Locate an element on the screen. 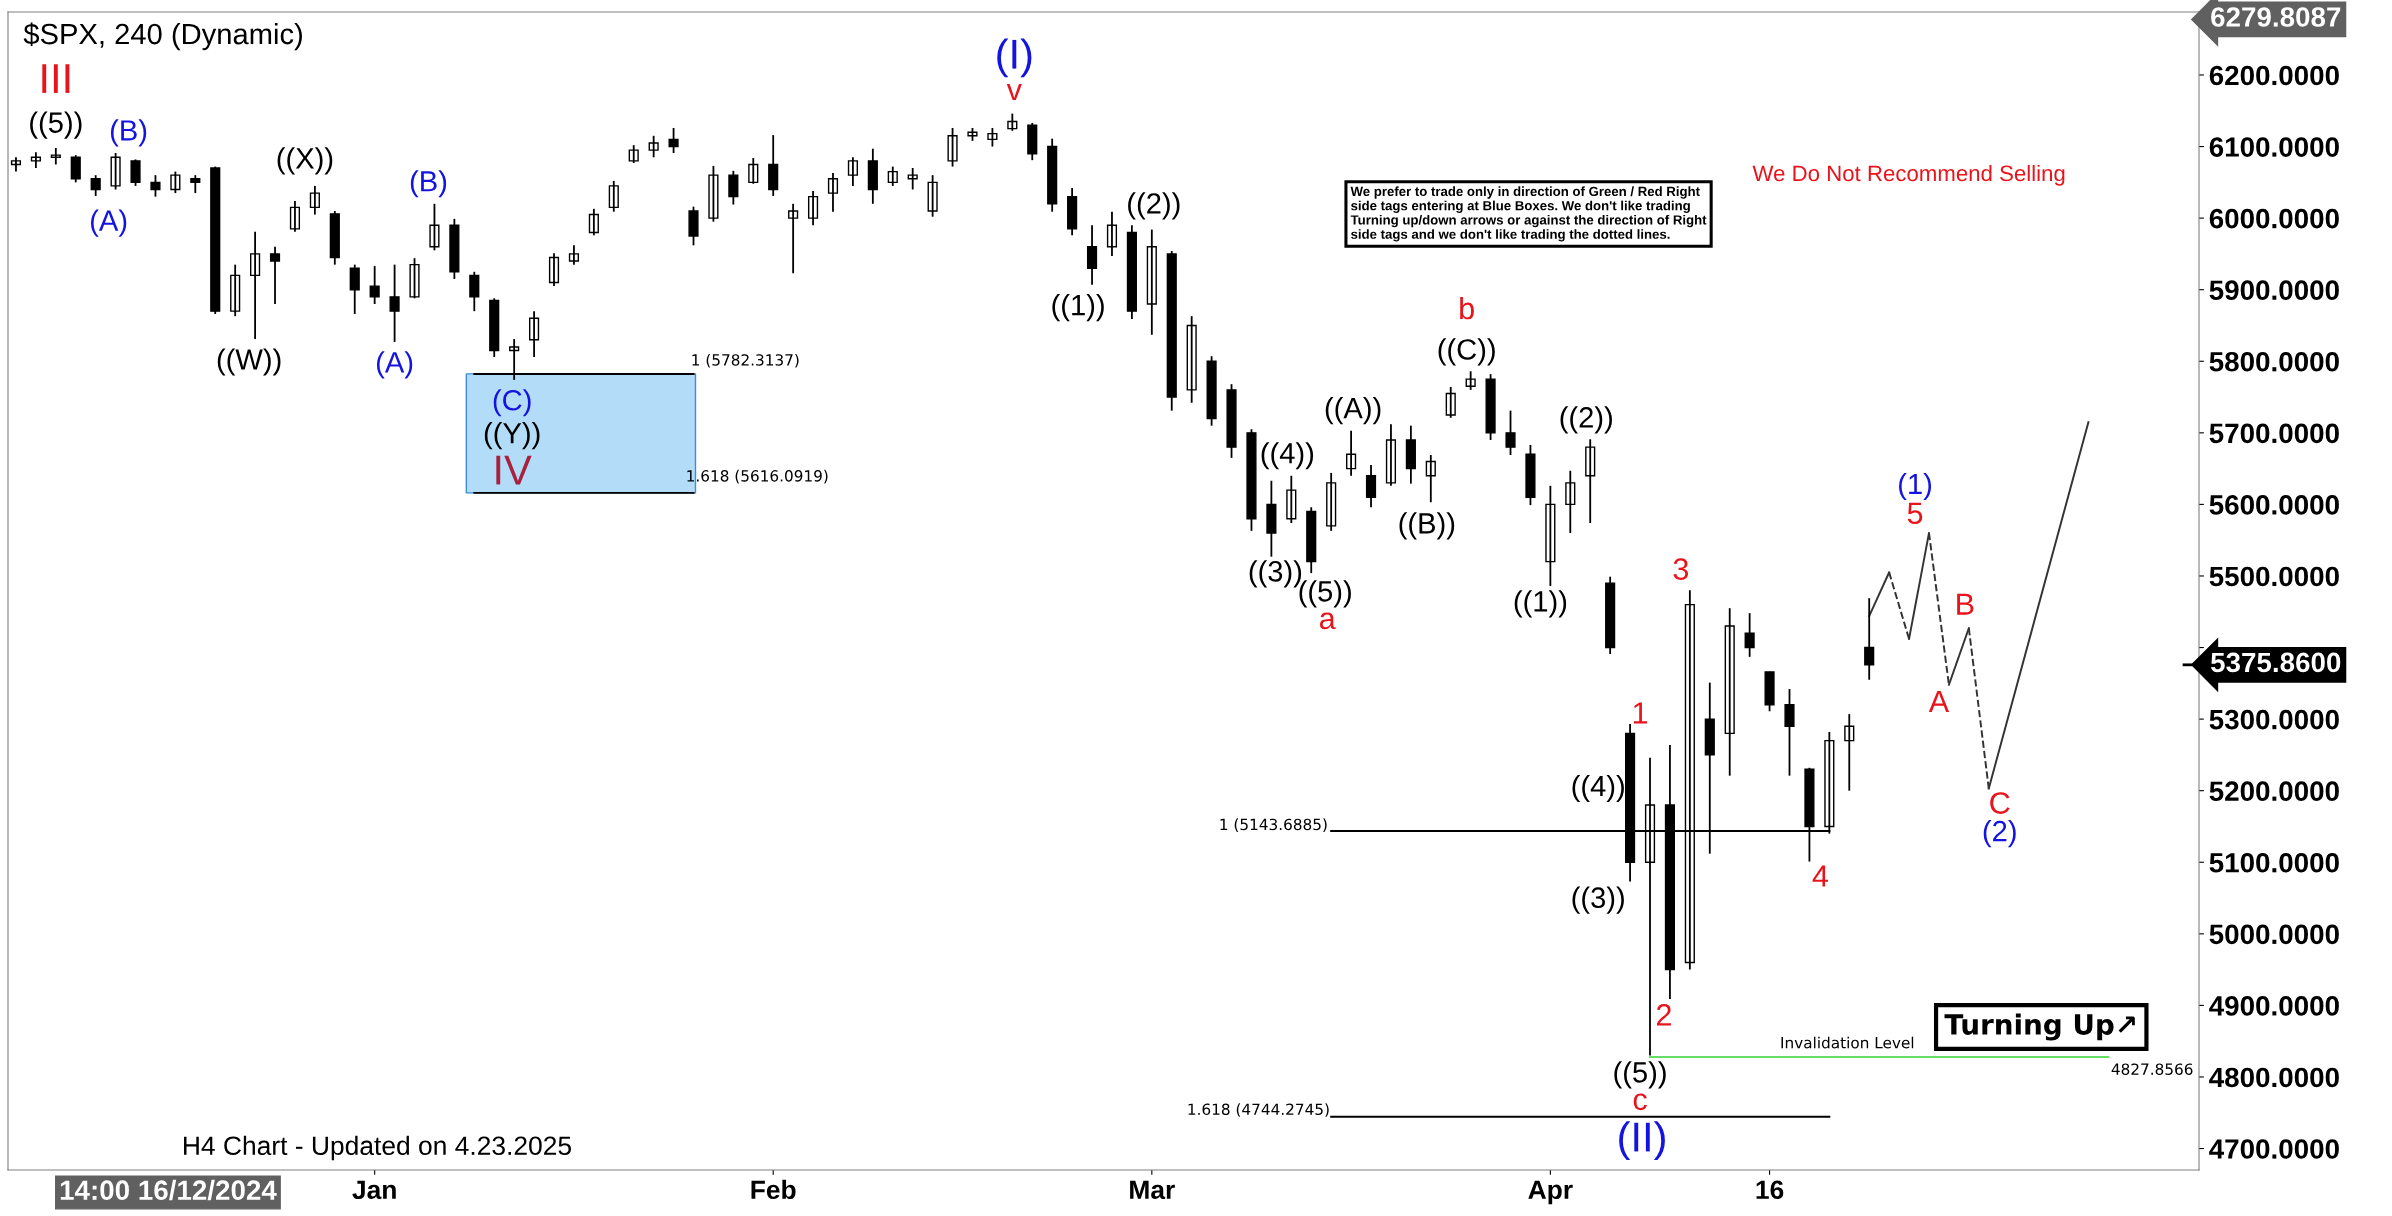 This screenshot has width=2392, height=1216. y-tick-label: 5500.0000 is located at coordinates (2274, 576).